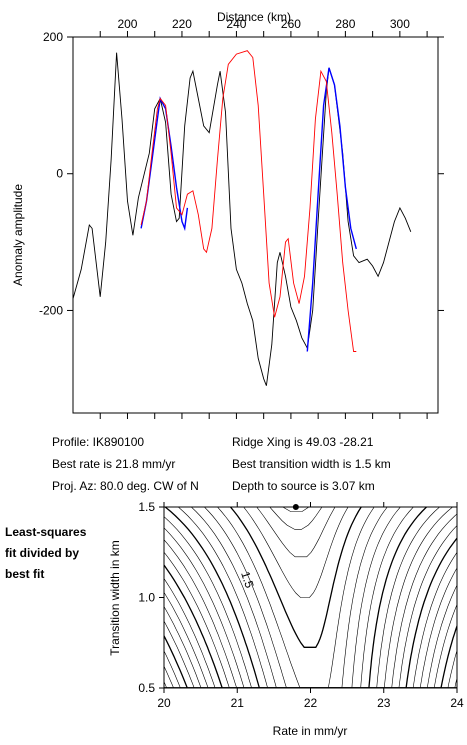 This screenshot has height=745, width=467. What do you see at coordinates (146, 688) in the screenshot?
I see `y-tick-label: 0.5` at bounding box center [146, 688].